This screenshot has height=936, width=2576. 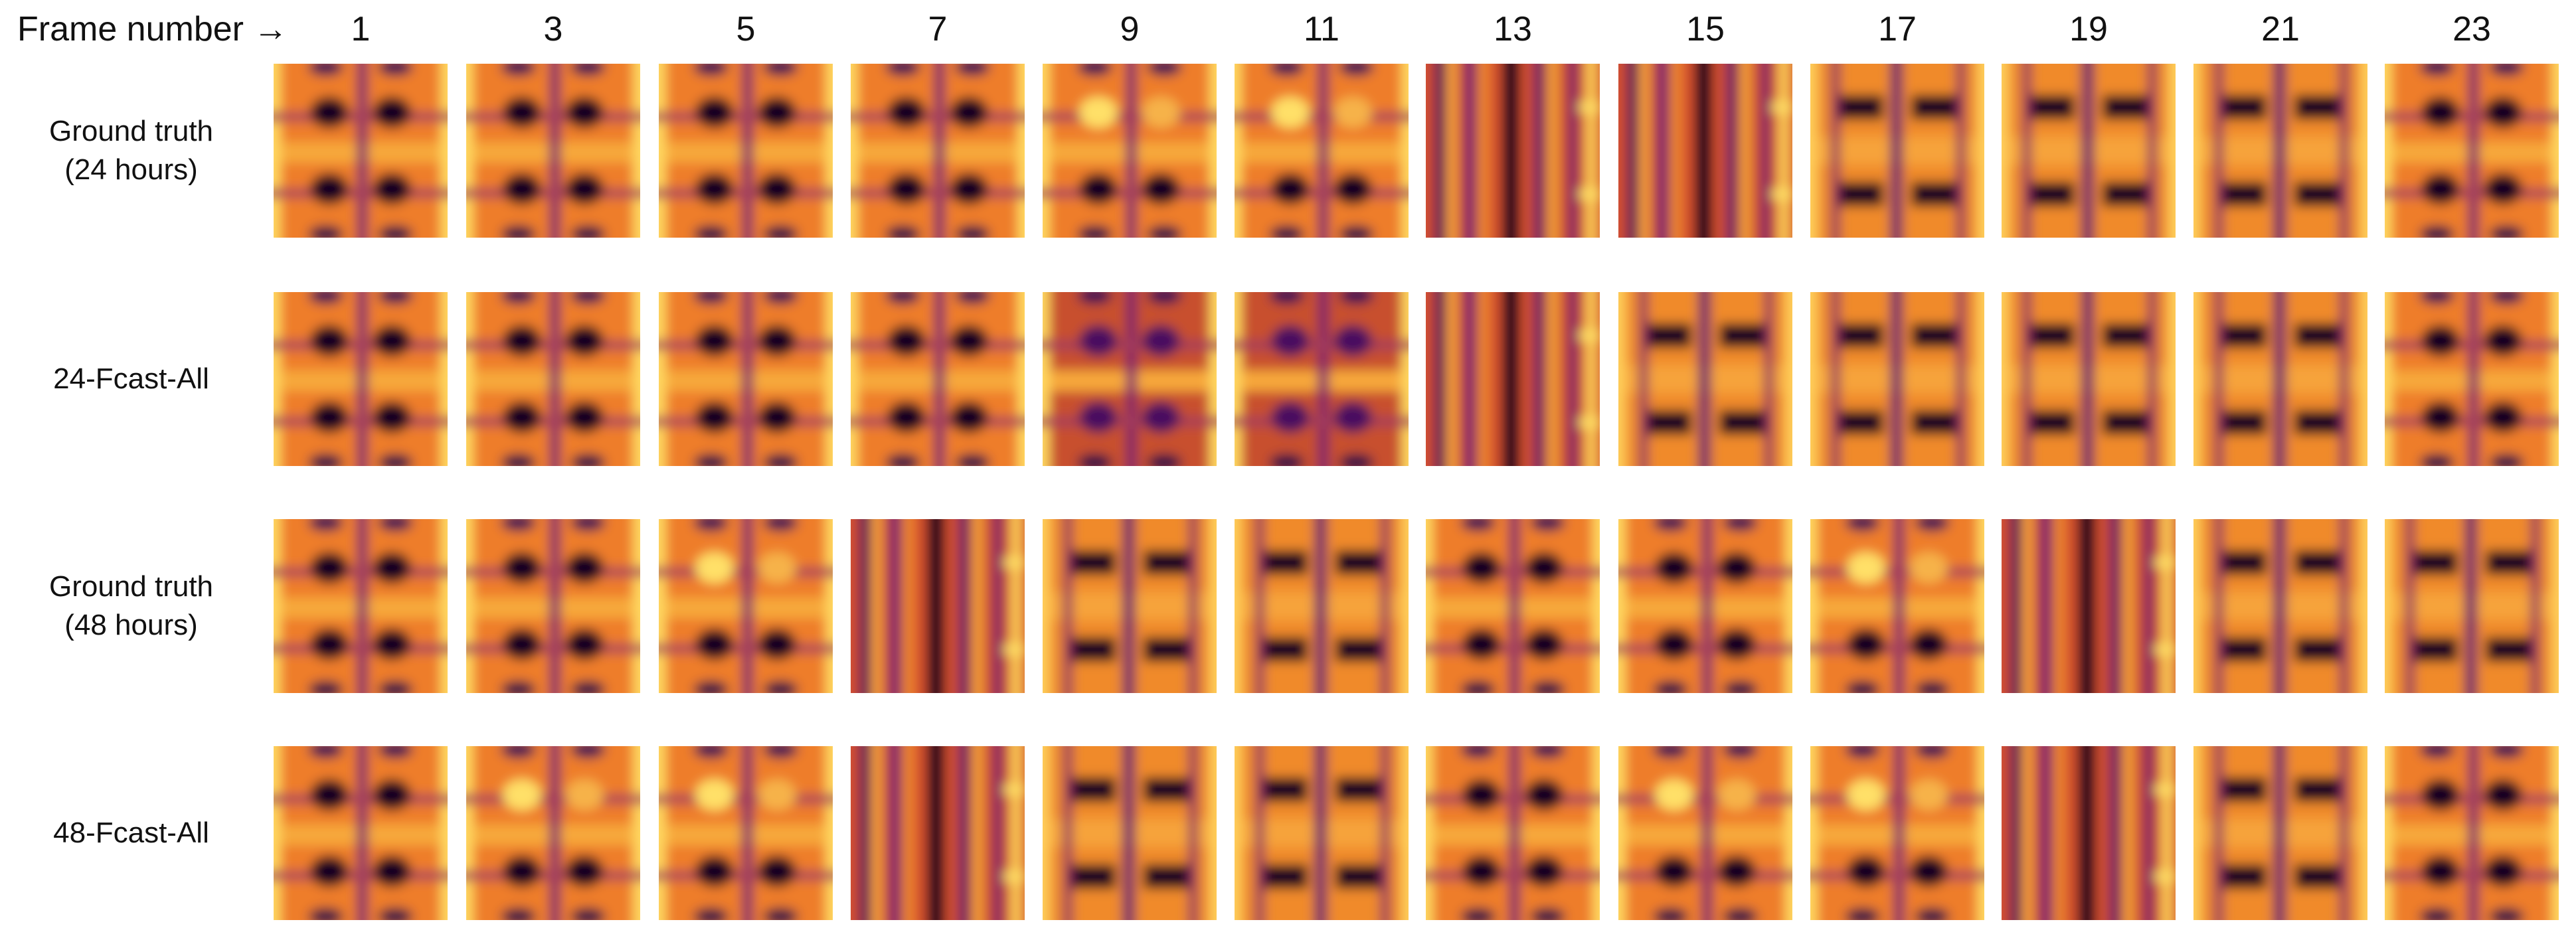 I want to click on row-label-line1: 48-Fcast-All, so click(x=131, y=833).